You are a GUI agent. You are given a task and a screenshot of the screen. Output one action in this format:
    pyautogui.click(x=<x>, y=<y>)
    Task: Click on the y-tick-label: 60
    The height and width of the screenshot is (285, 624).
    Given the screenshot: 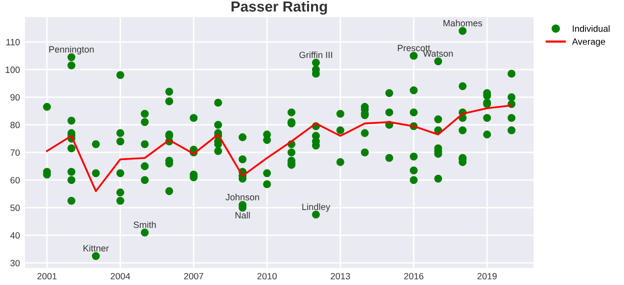 What is the action you would take?
    pyautogui.click(x=15, y=180)
    